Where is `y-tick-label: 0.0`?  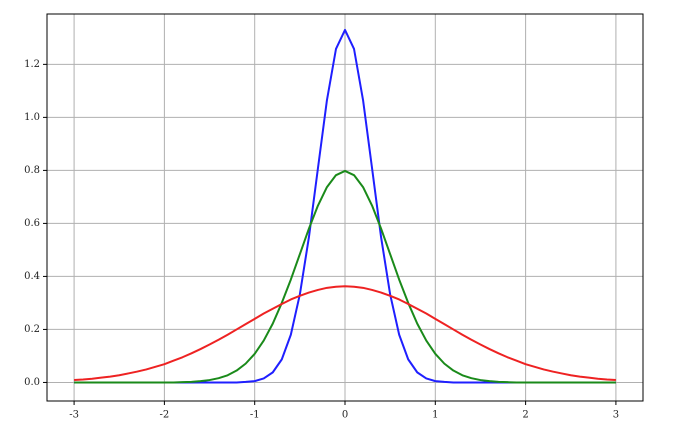
y-tick-label: 0.0 is located at coordinates (32, 382).